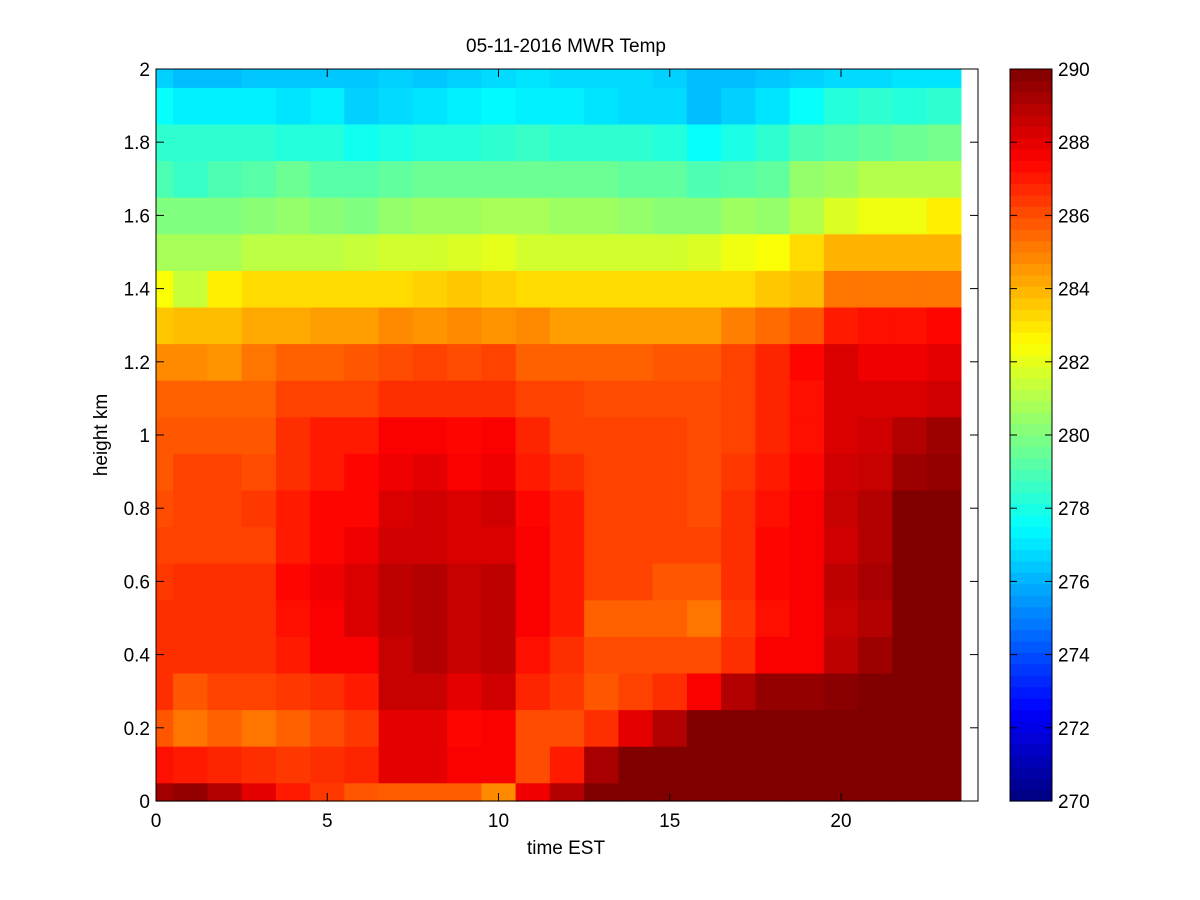  What do you see at coordinates (1031, 435) in the screenshot?
I see `colorbar-gradient` at bounding box center [1031, 435].